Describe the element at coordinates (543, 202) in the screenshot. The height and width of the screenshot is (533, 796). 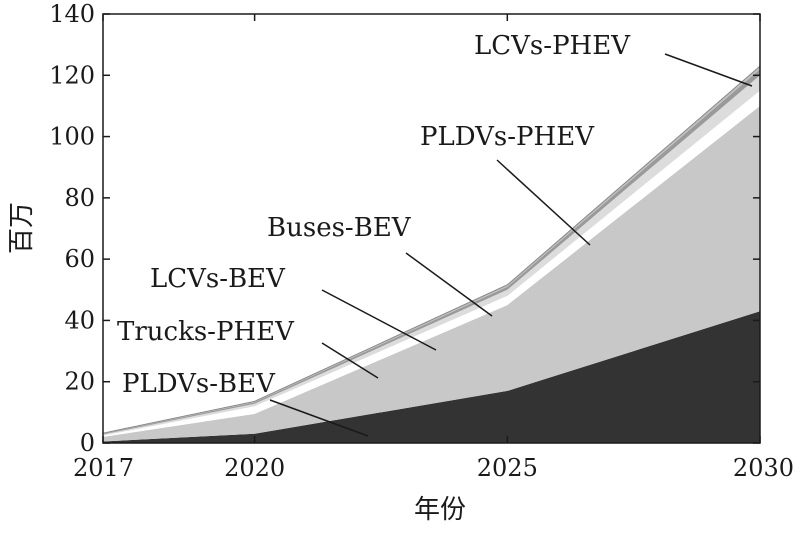
I see `leader-pldvs-phev` at that location.